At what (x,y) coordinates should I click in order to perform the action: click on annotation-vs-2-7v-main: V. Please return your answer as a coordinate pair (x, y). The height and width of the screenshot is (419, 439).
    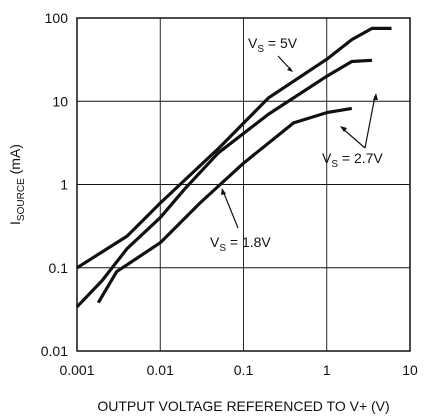
    Looking at the image, I should click on (327, 158).